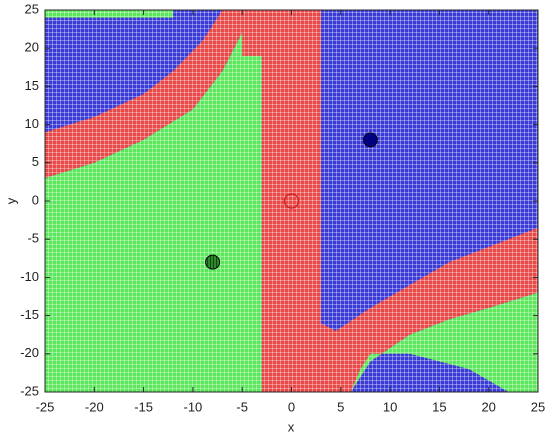 Image resolution: width=550 pixels, height=445 pixels. What do you see at coordinates (538, 406) in the screenshot?
I see `x-tick-label: 25` at bounding box center [538, 406].